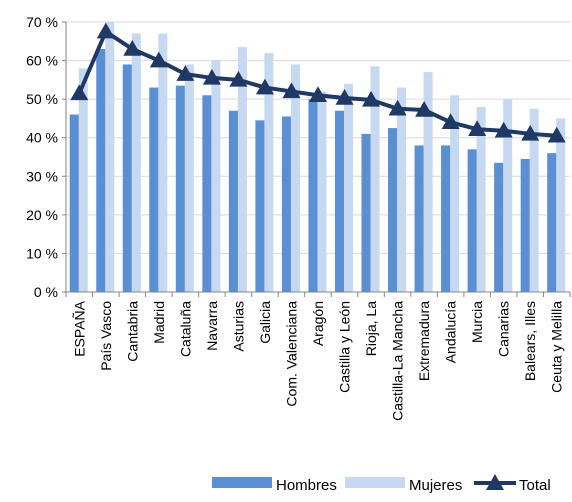  I want to click on legend: Hombres Mujeres Total, so click(381, 484).